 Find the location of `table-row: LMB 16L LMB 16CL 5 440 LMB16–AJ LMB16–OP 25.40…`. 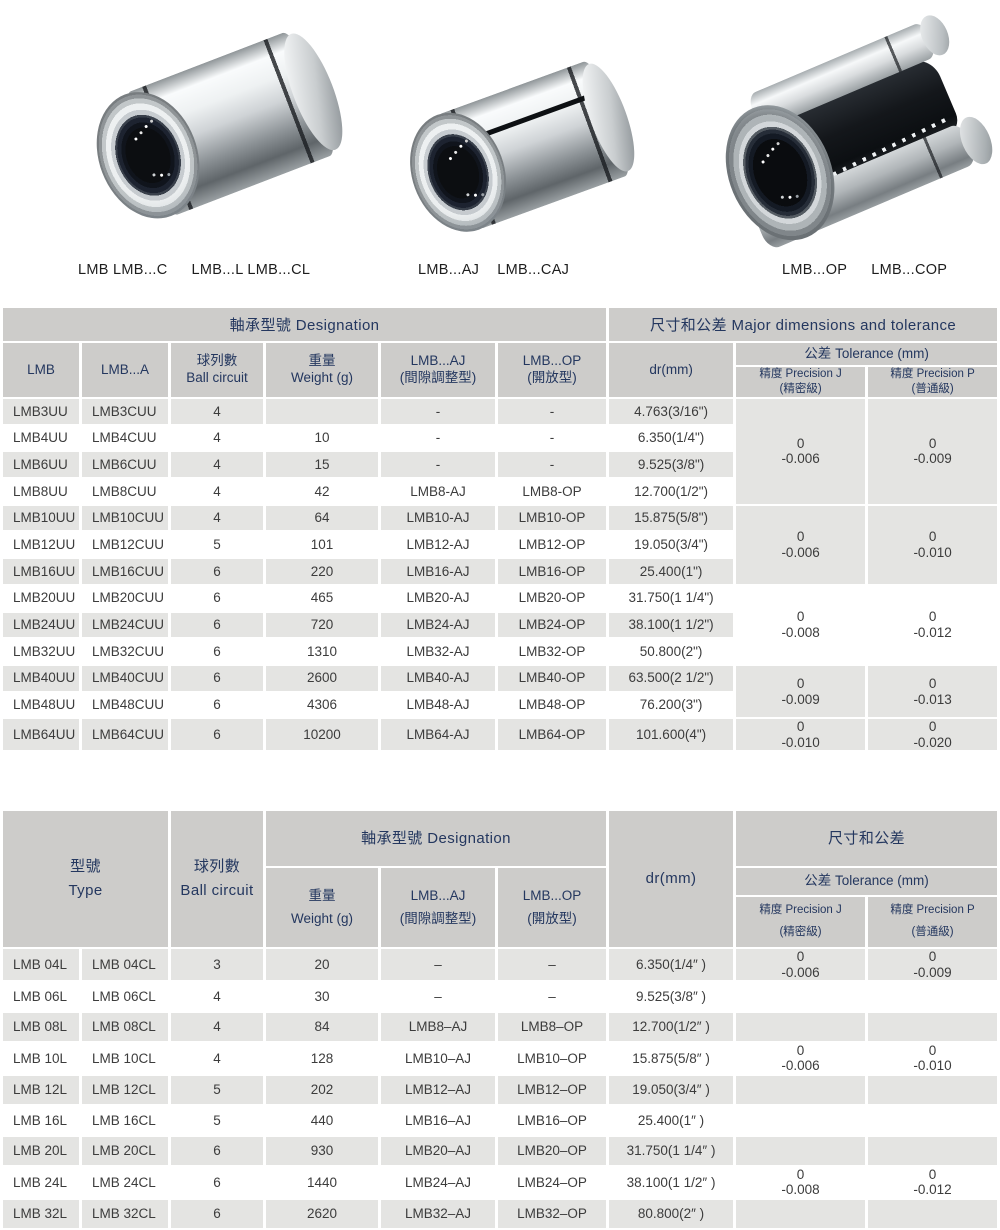

table-row: LMB 16L LMB 16CL 5 440 LMB16–AJ LMB16–OP 25.40… is located at coordinates (500, 1120).